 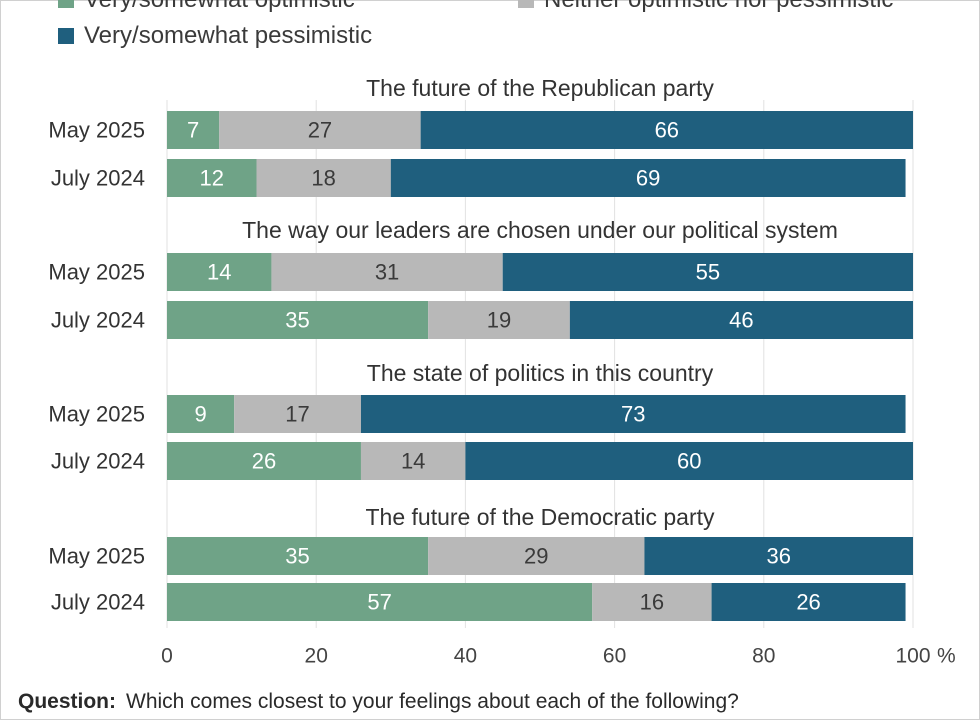 I want to click on data-label: 66, so click(x=667, y=130).